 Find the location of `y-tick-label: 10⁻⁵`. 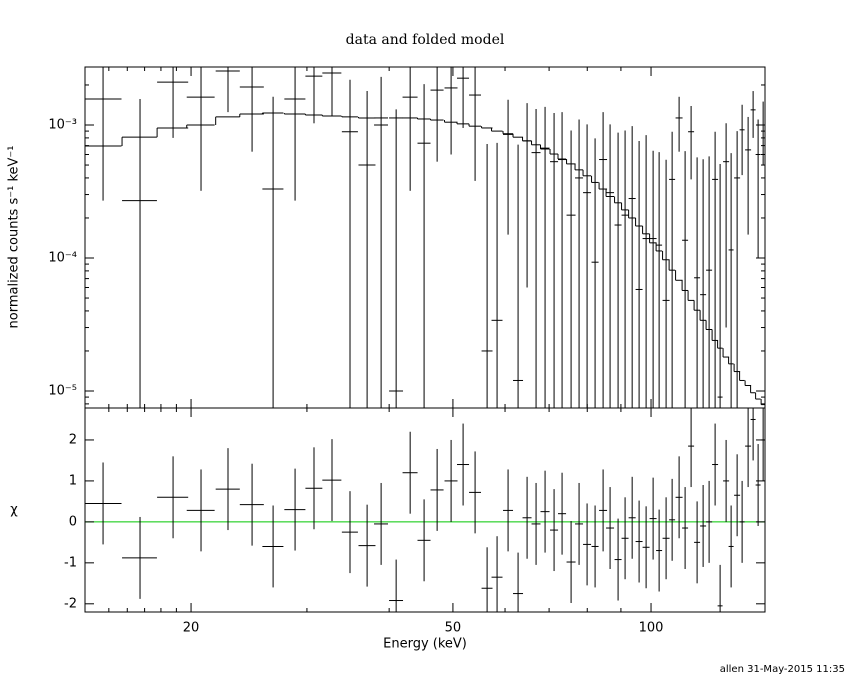

y-tick-label: 10⁻⁵ is located at coordinates (62, 390).